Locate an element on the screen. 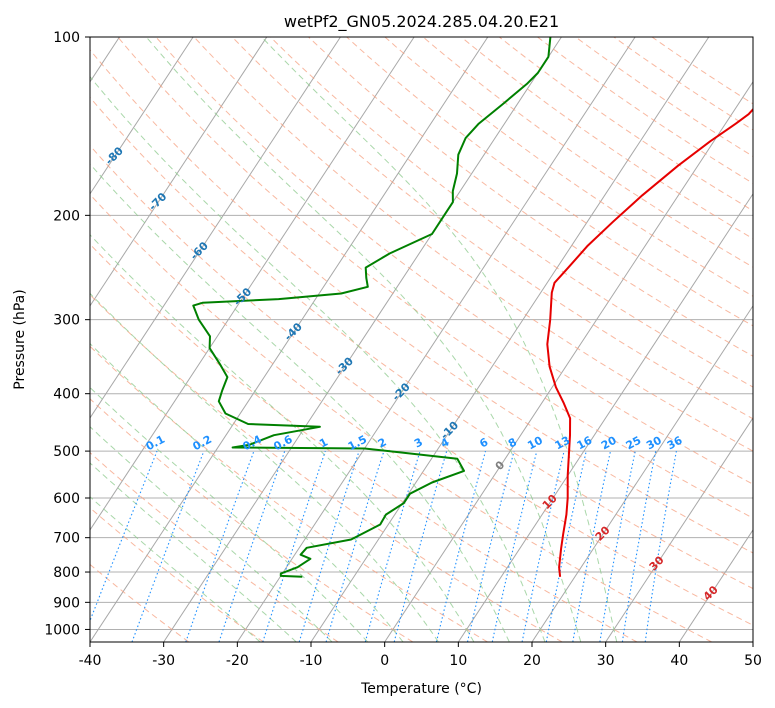  y-tick-label: 100 is located at coordinates (66, 38).